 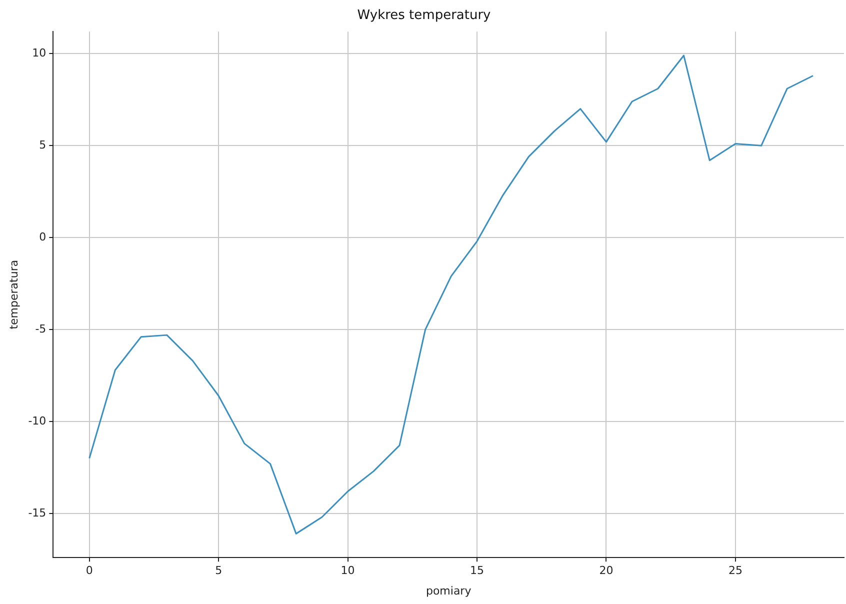 What do you see at coordinates (347, 571) in the screenshot?
I see `x-tick-label: 10` at bounding box center [347, 571].